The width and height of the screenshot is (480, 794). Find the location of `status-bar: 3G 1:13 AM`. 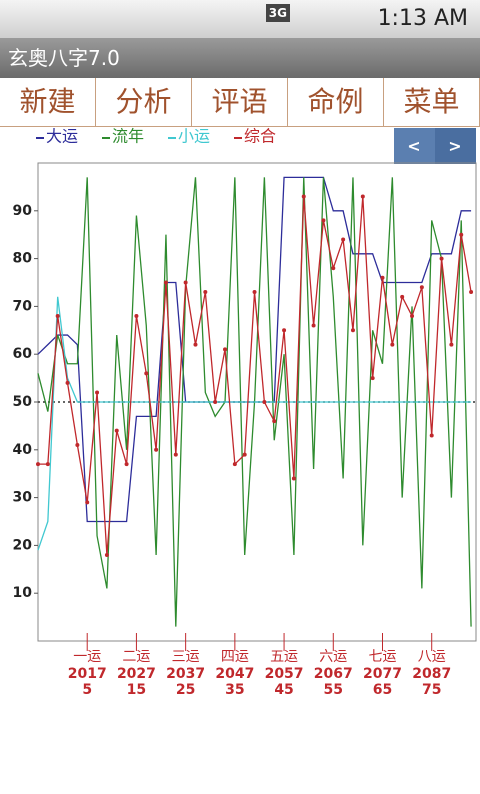

status-bar: 3G 1:13 AM is located at coordinates (240, 19).